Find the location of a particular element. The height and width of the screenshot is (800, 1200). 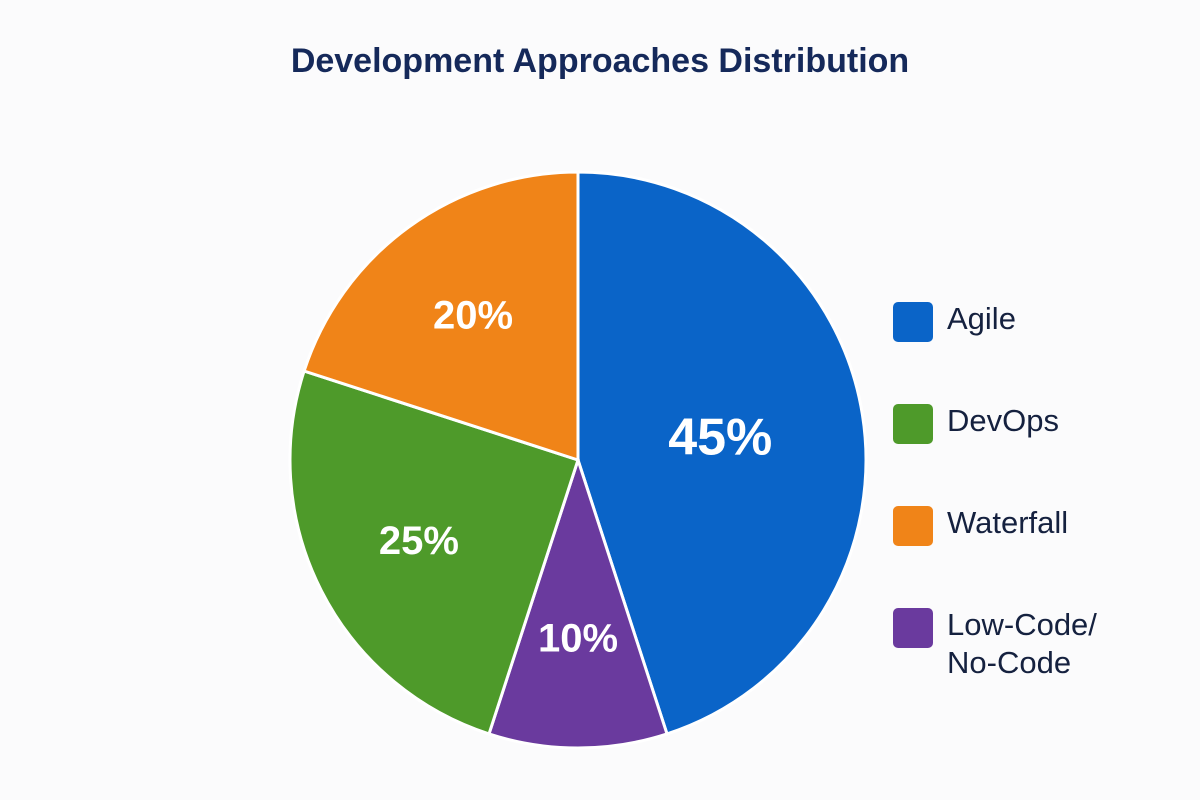

legend: Agile DevOps Waterfall Low-Code/ No-Code is located at coordinates (1000, 504).